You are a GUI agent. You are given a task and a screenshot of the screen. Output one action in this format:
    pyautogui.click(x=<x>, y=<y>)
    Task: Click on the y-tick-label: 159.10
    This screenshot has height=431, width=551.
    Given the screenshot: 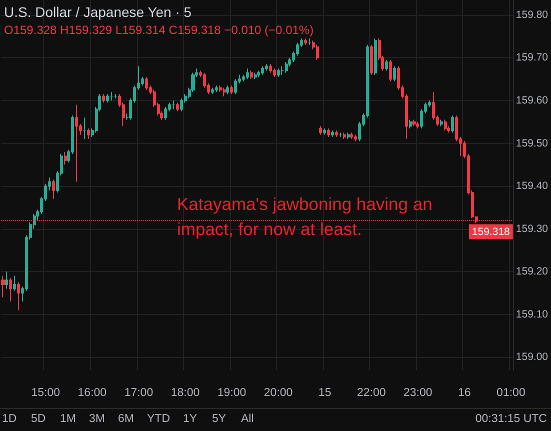 What is the action you would take?
    pyautogui.click(x=532, y=314)
    